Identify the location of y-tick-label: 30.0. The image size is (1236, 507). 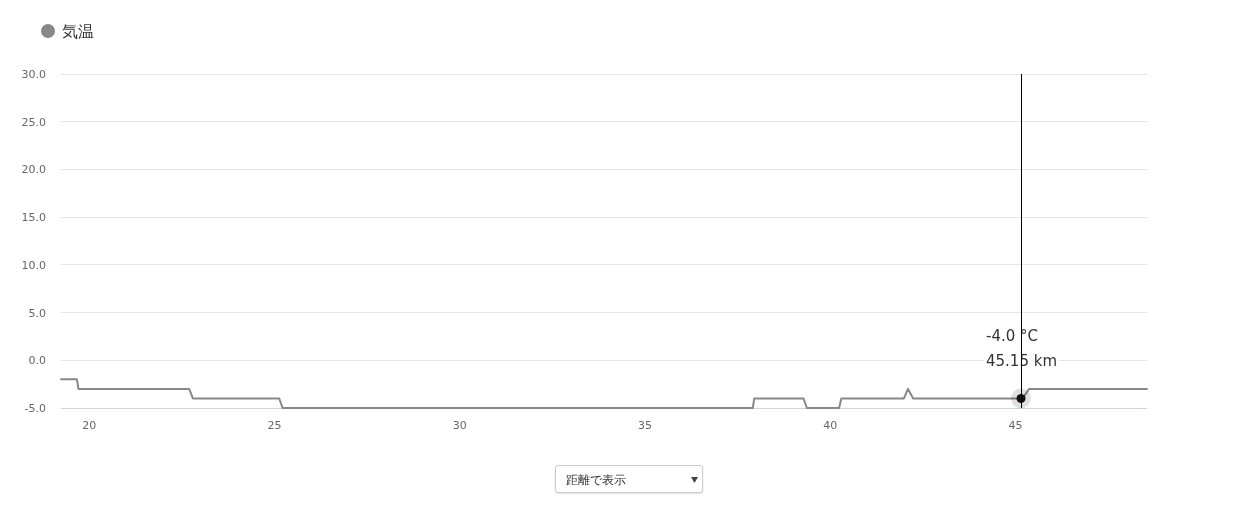
(33, 74).